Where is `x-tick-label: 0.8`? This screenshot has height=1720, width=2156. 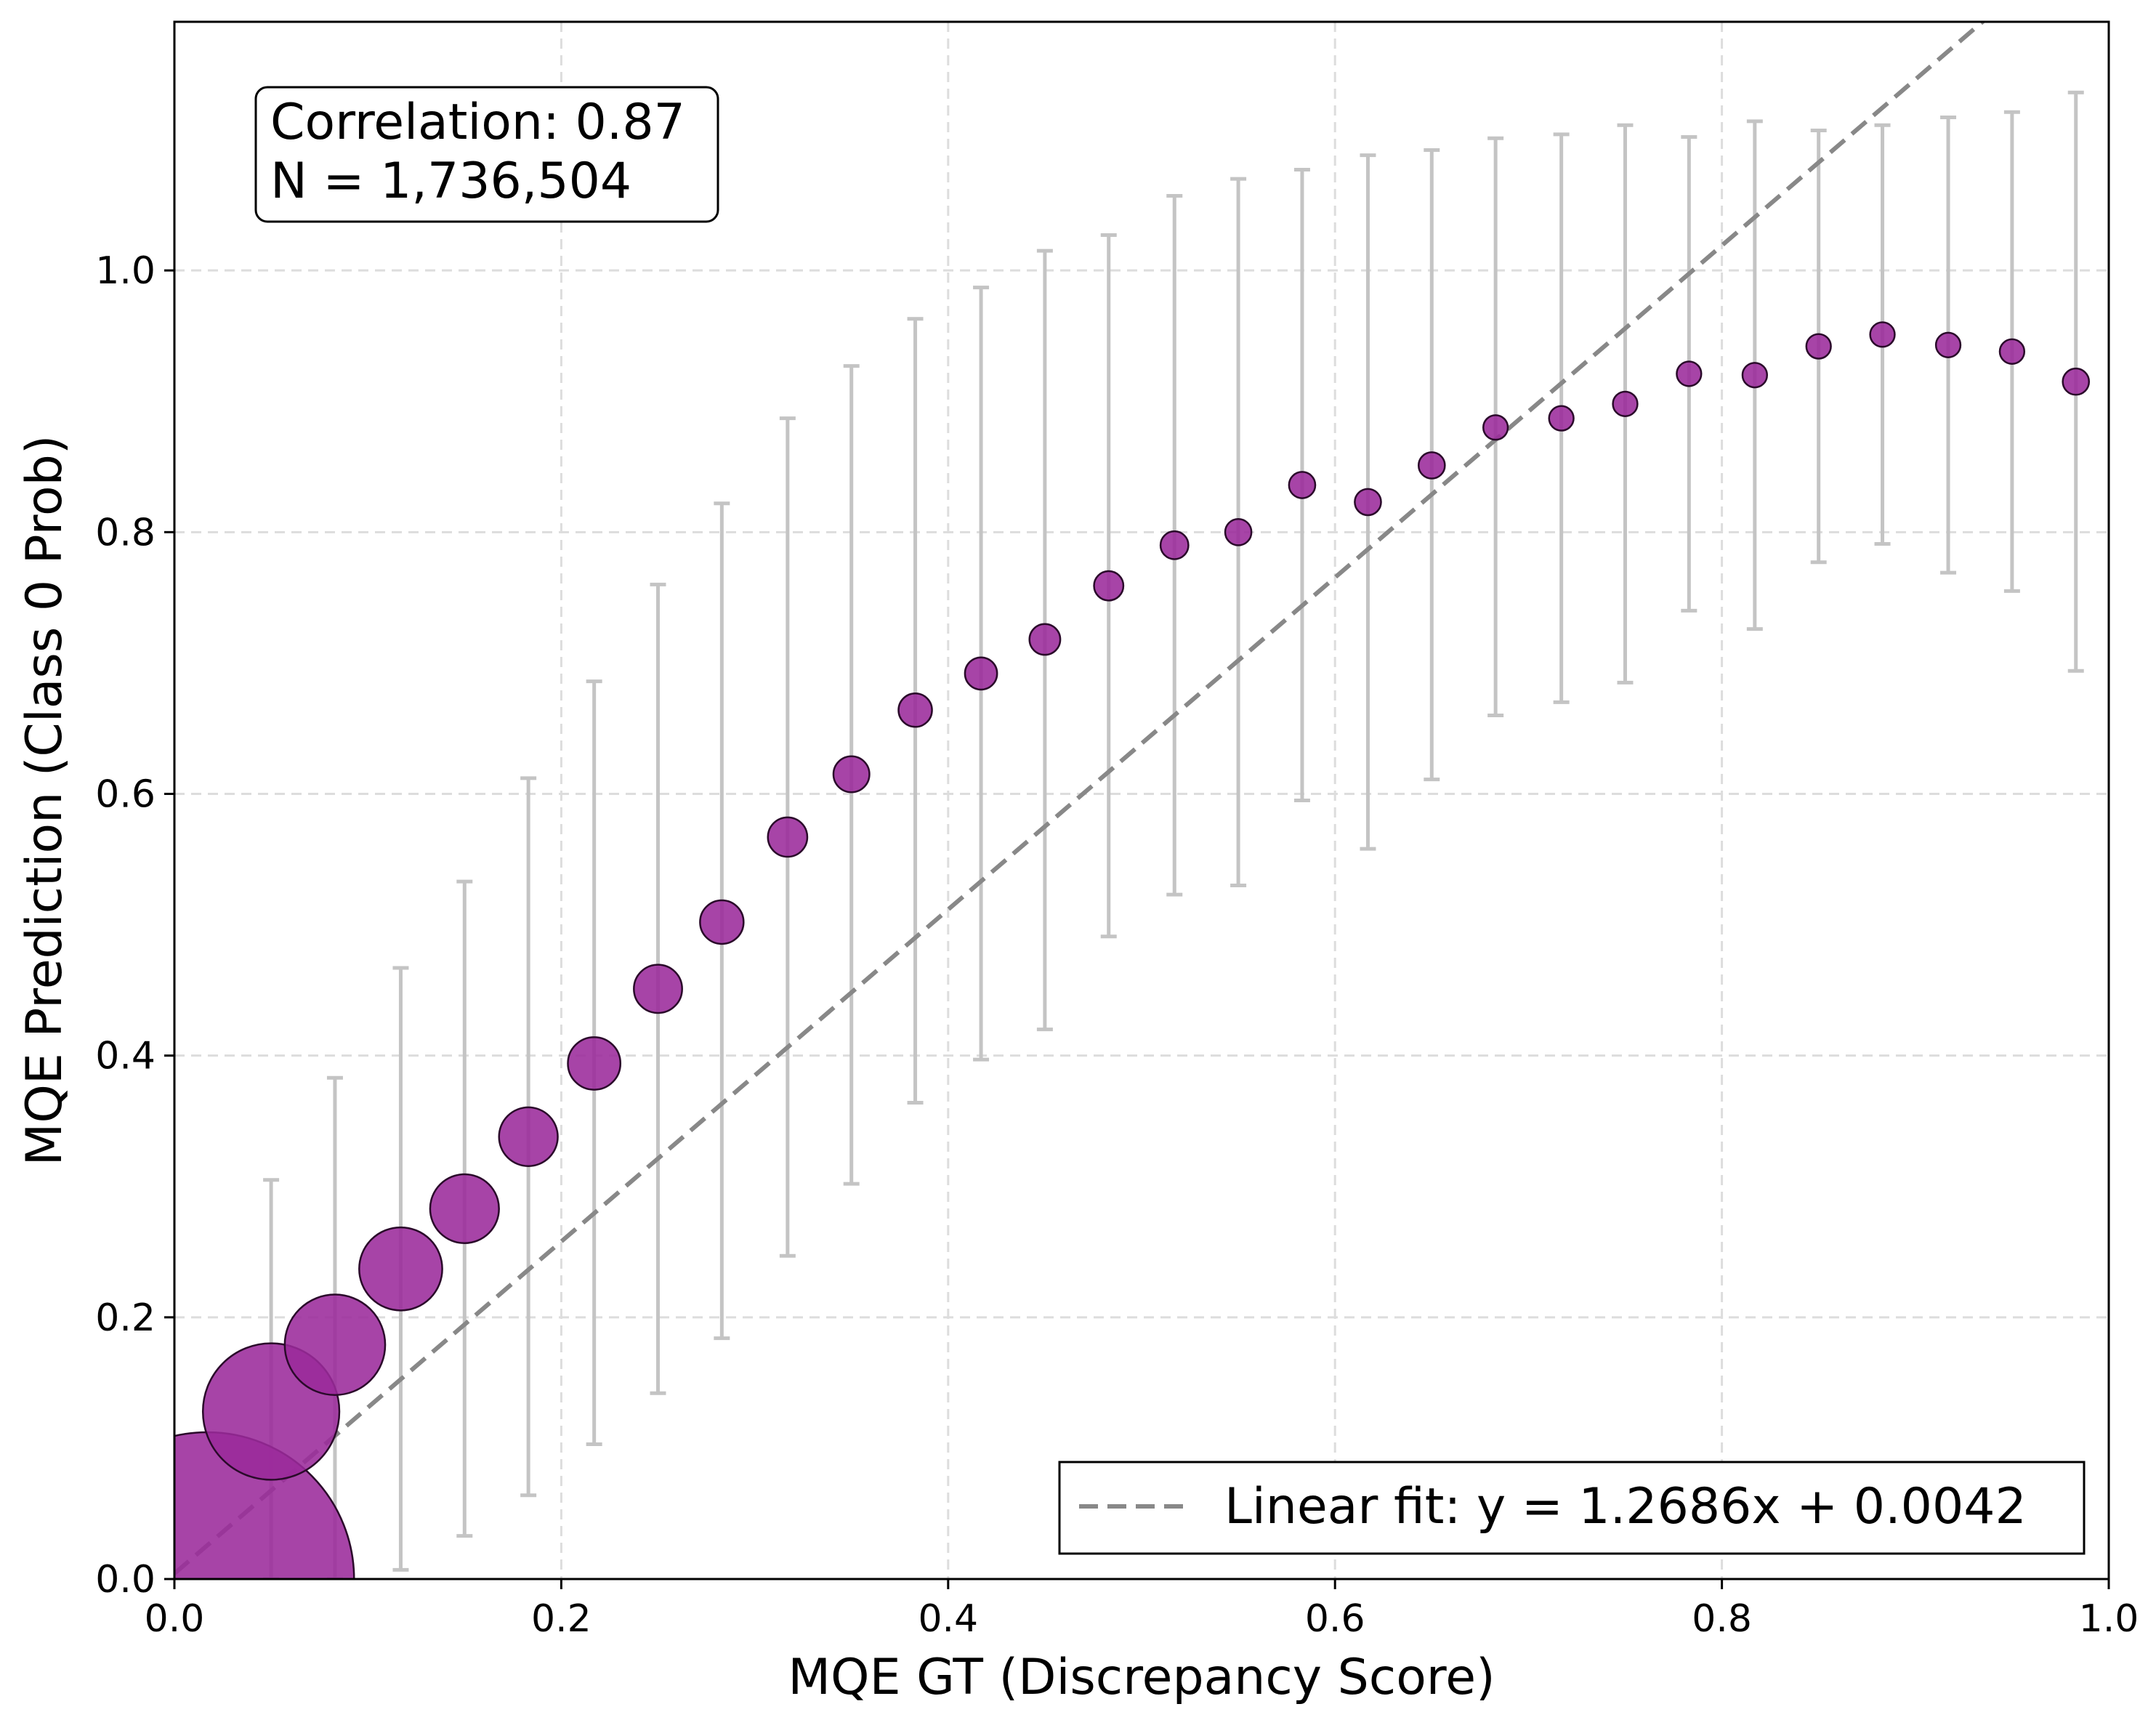 x-tick-label: 0.8 is located at coordinates (1722, 1619).